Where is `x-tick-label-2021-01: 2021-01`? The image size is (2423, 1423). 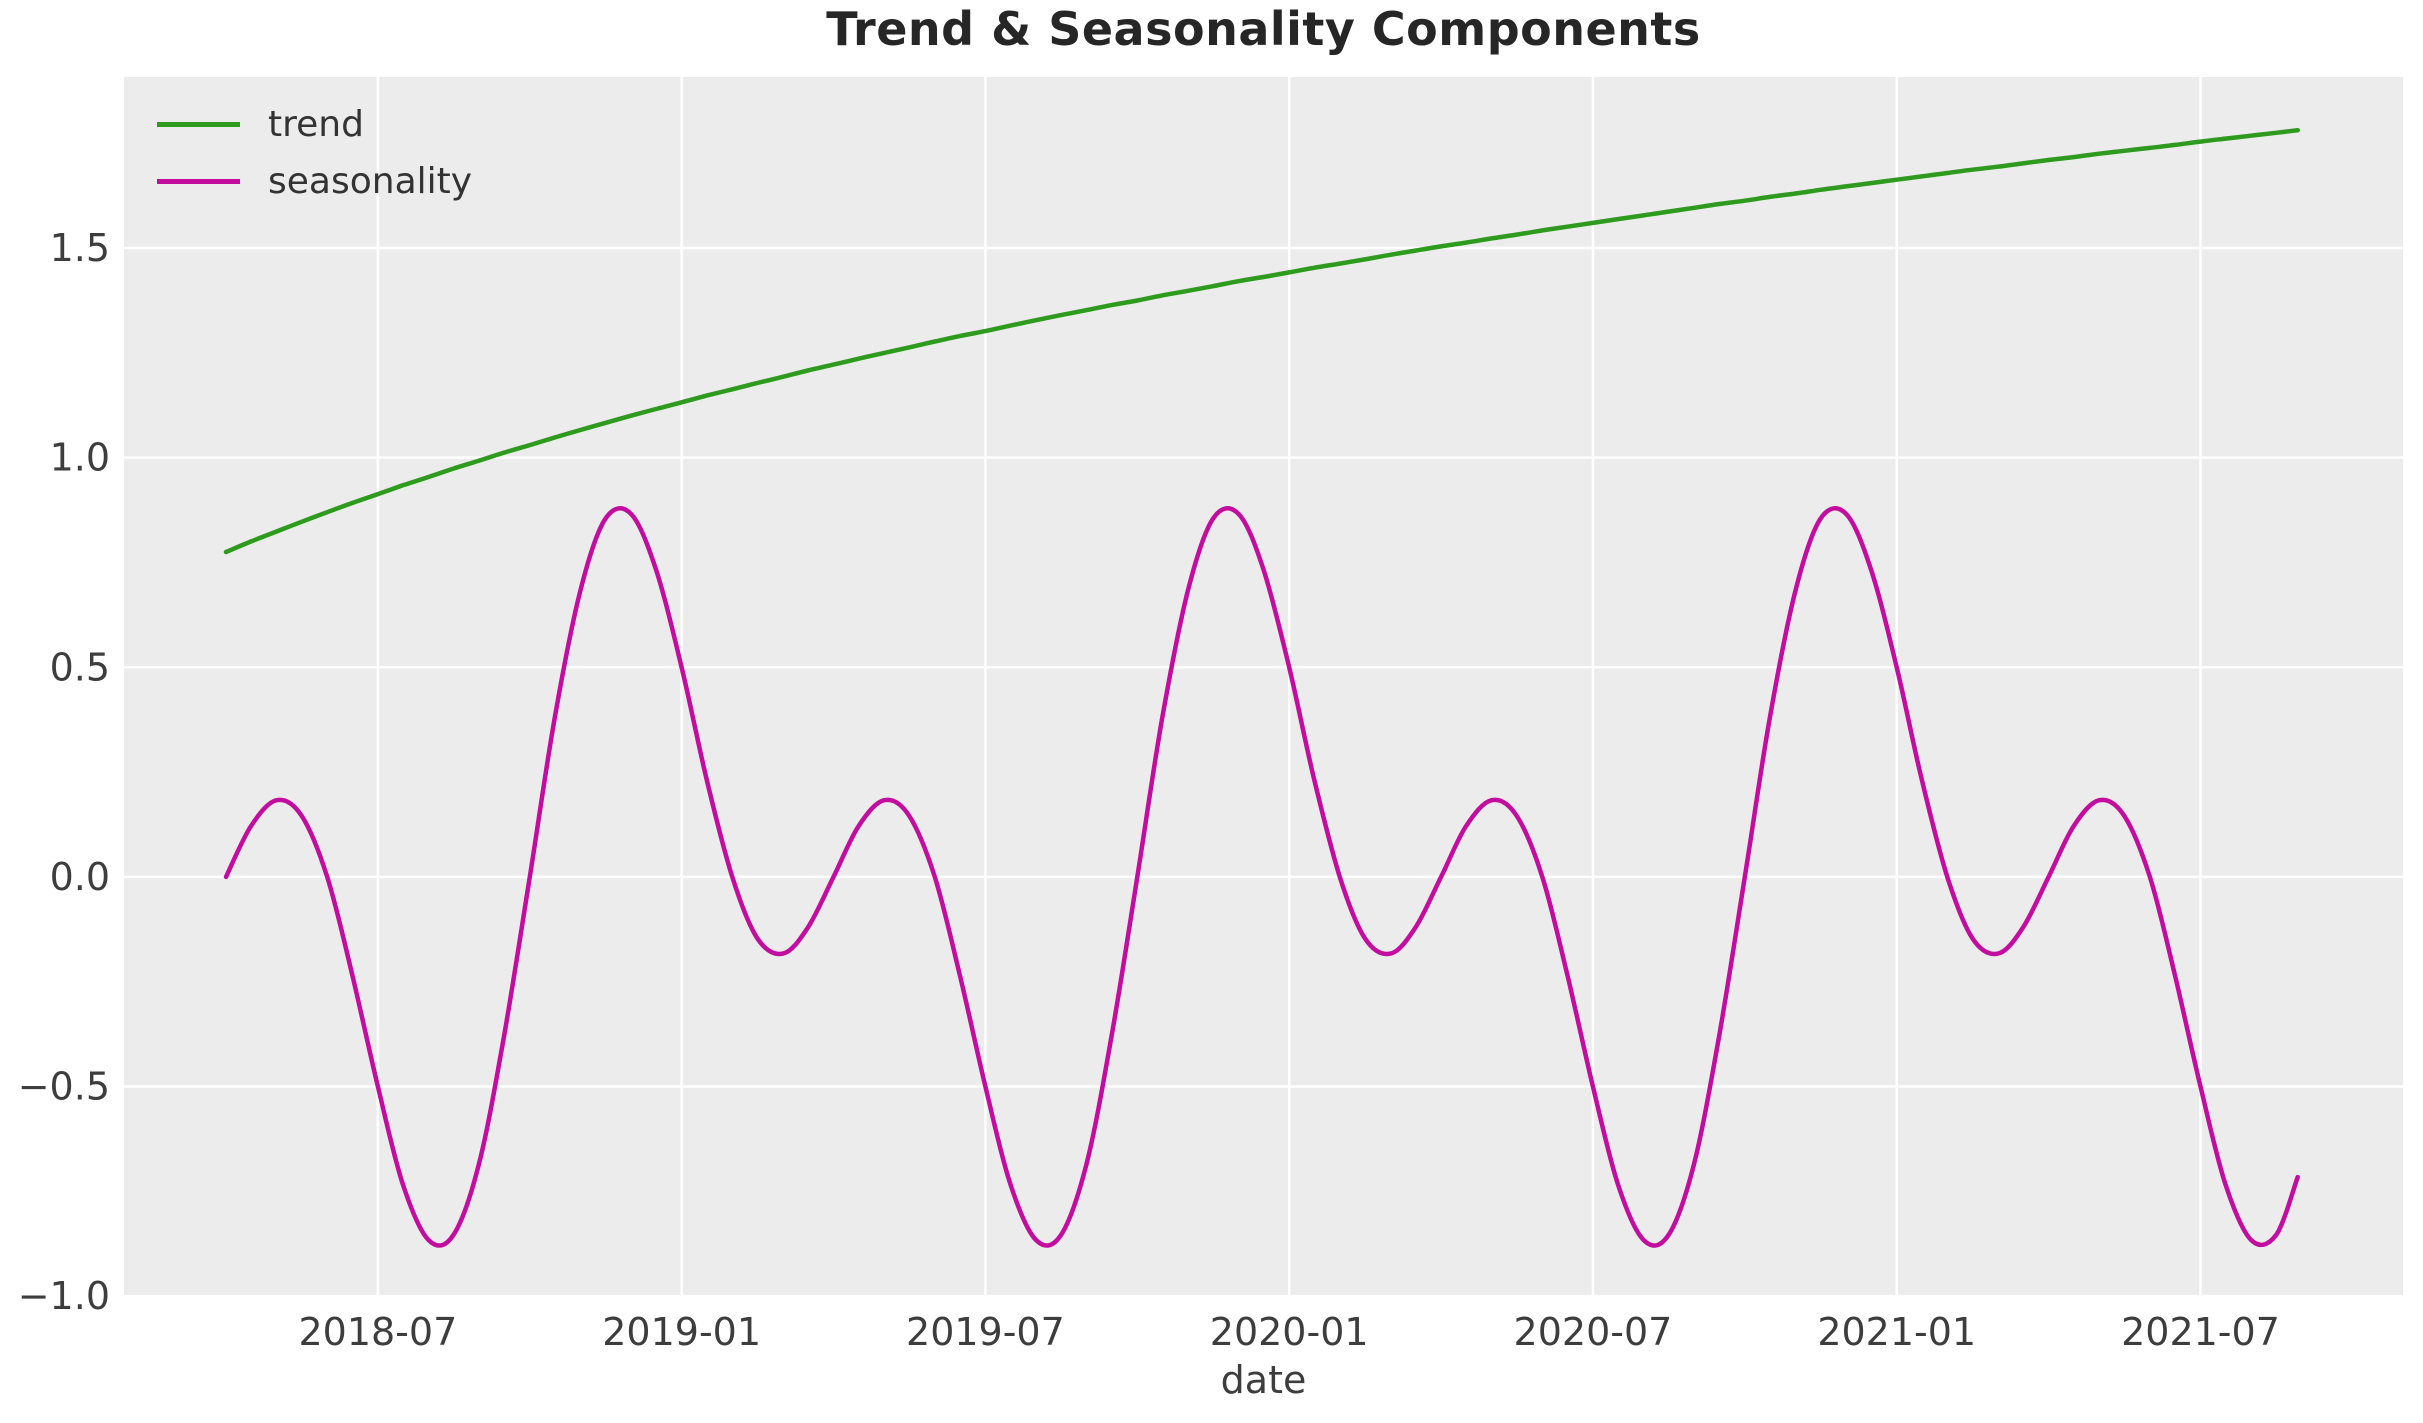 x-tick-label-2021-01: 2021-01 is located at coordinates (1896, 1332).